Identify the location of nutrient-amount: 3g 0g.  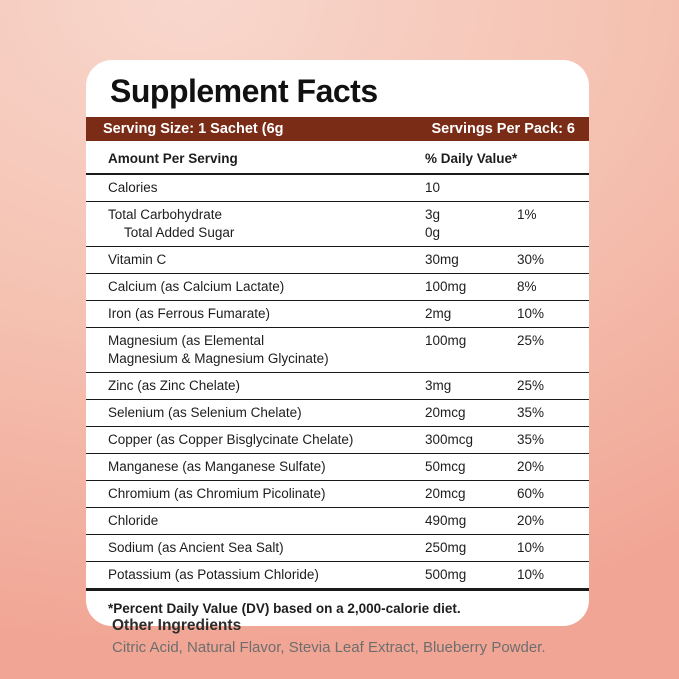
(471, 224).